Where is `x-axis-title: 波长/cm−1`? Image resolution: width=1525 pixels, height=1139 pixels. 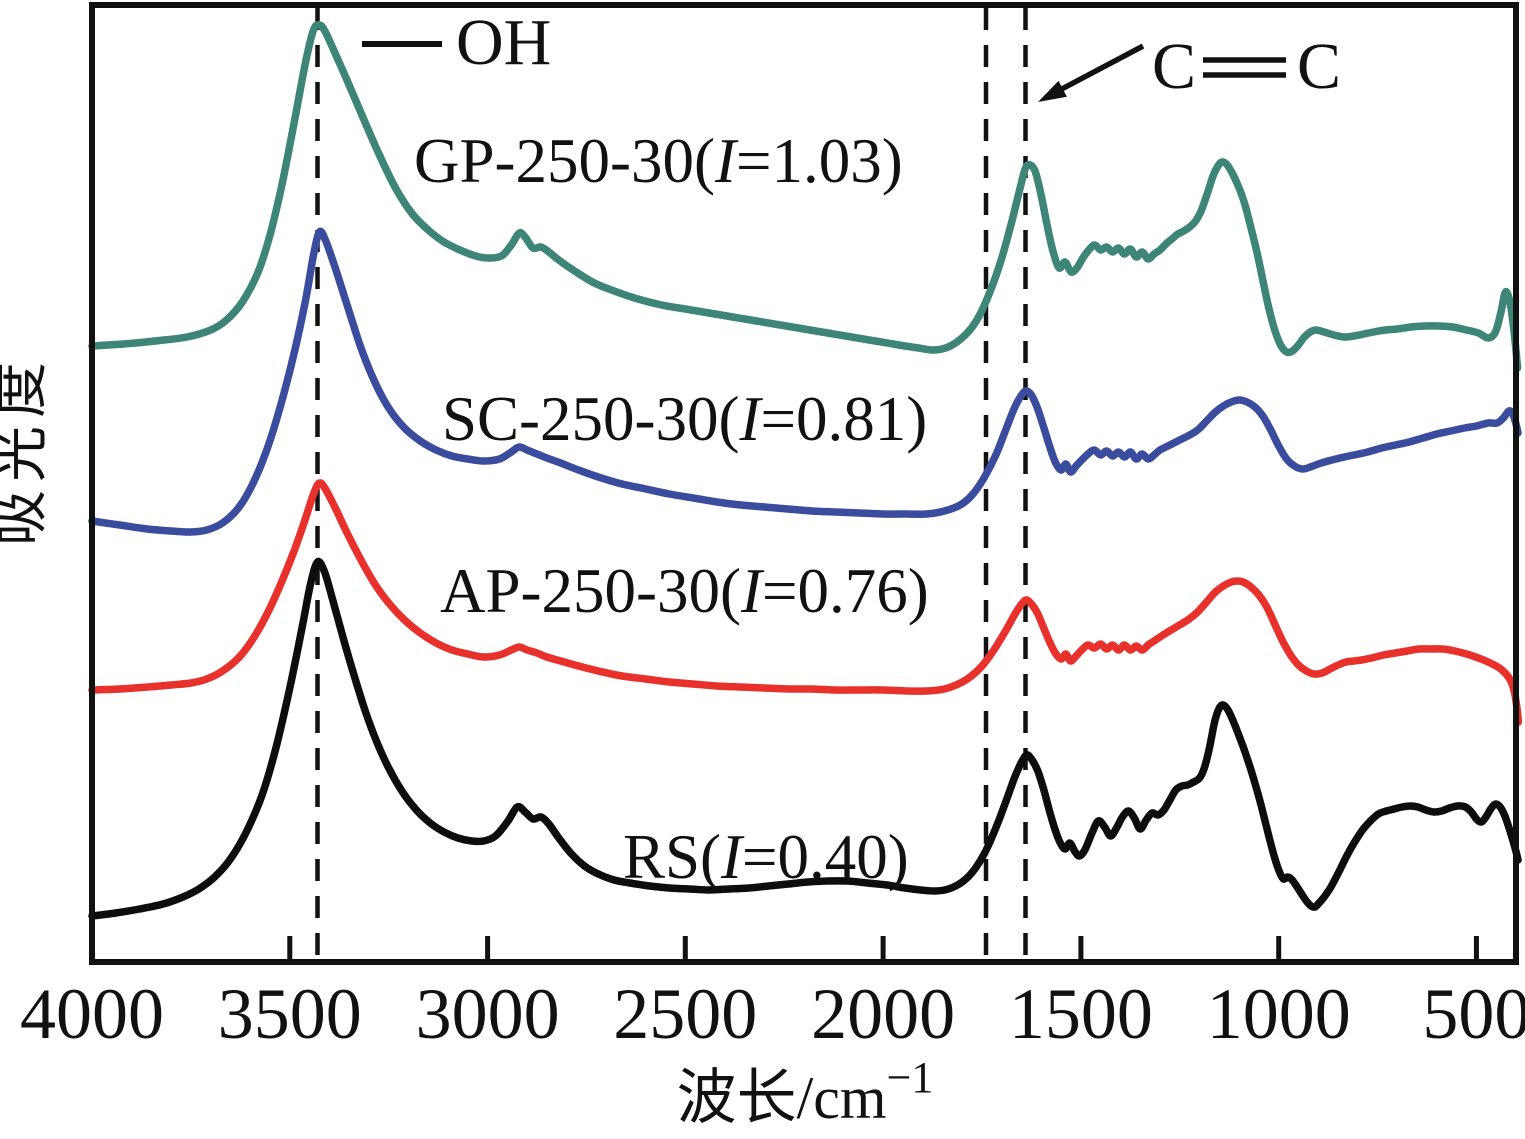
x-axis-title: 波长/cm−1 is located at coordinates (805, 1092).